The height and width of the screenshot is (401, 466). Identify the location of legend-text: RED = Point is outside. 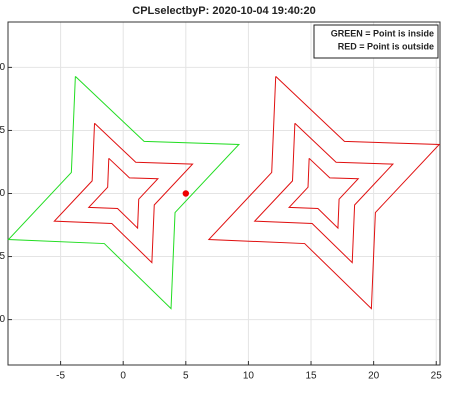
(386, 46).